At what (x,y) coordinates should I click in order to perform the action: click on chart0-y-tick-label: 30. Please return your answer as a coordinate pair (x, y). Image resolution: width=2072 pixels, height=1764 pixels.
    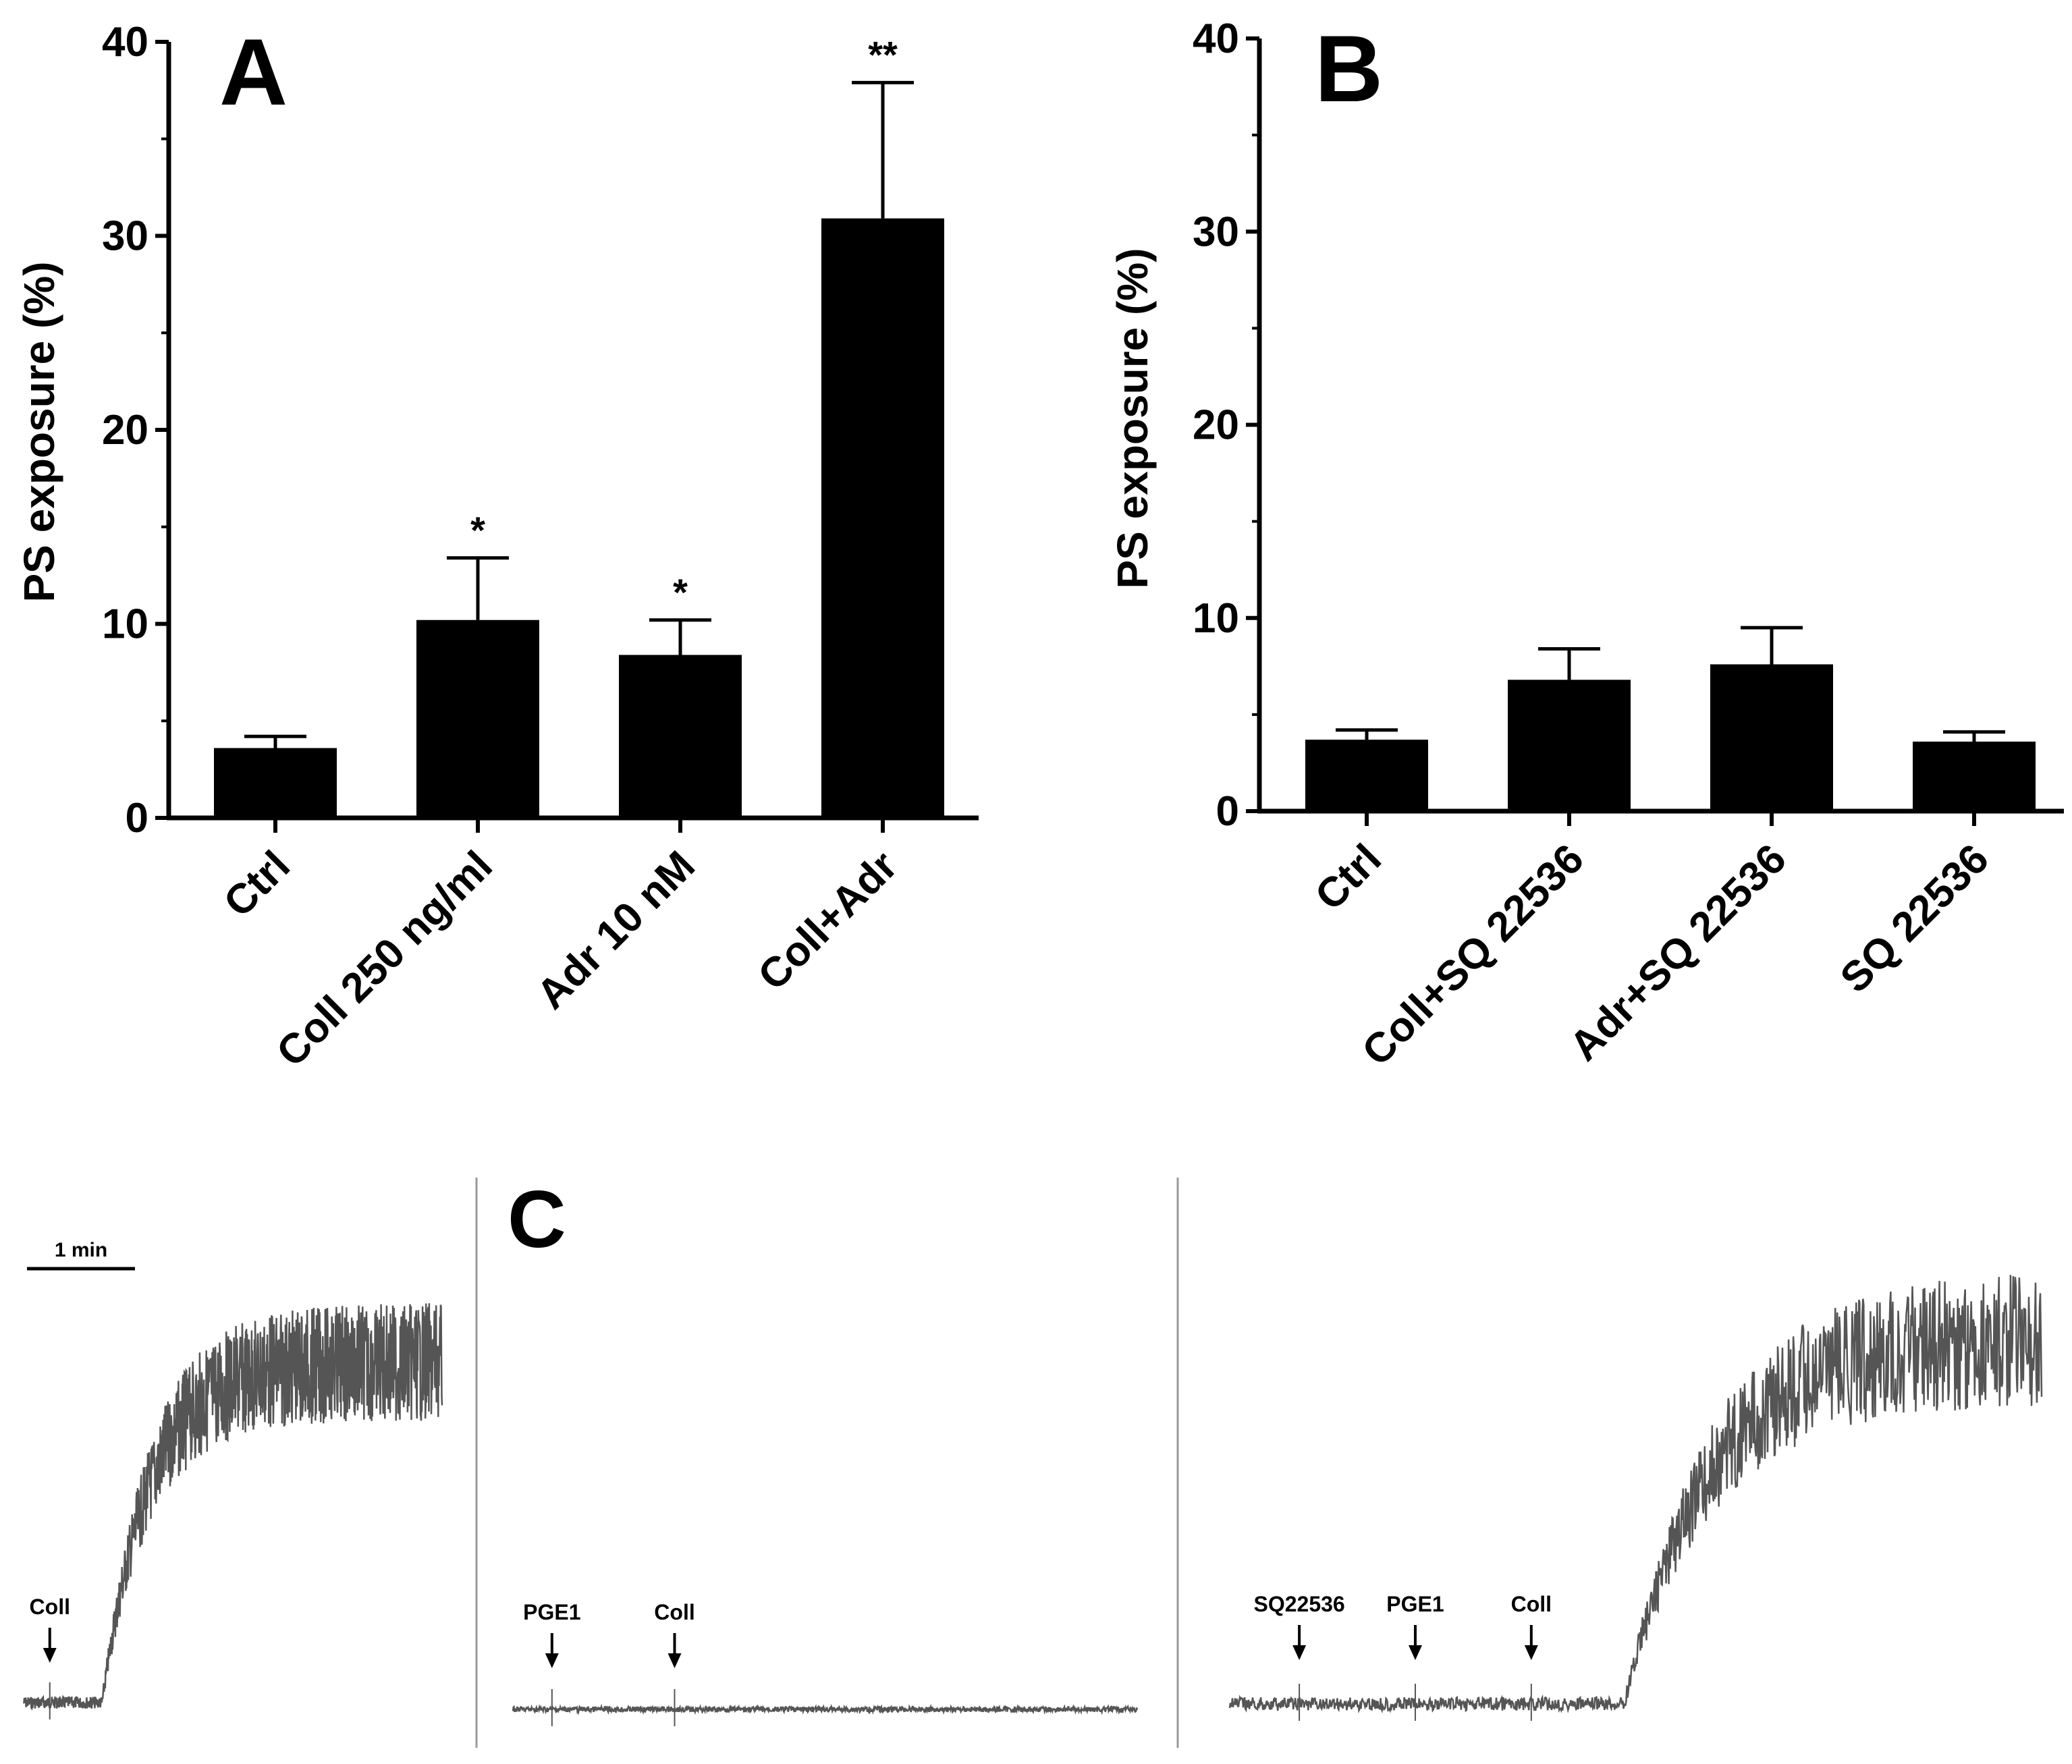
    Looking at the image, I should click on (125, 236).